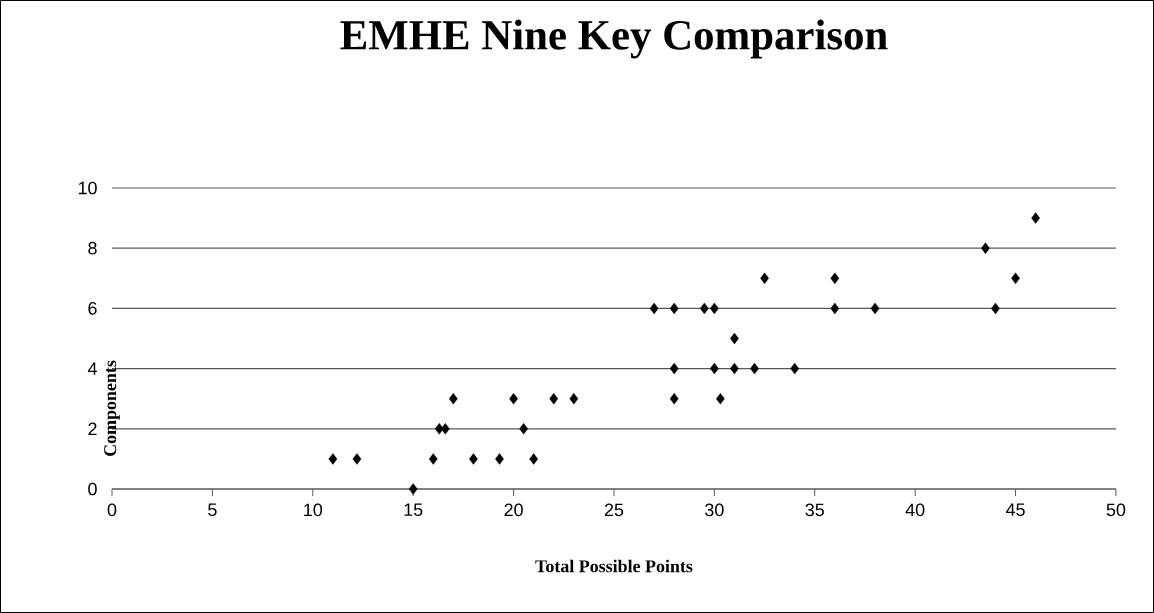 The image size is (1154, 613). Describe the element at coordinates (614, 566) in the screenshot. I see `x-axis-title: Total Possible Points` at that location.